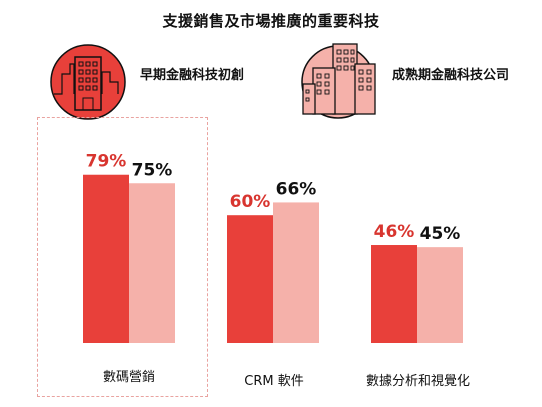  I want to click on legend-label-mature: 成熟期金融科技公司, so click(451, 75).